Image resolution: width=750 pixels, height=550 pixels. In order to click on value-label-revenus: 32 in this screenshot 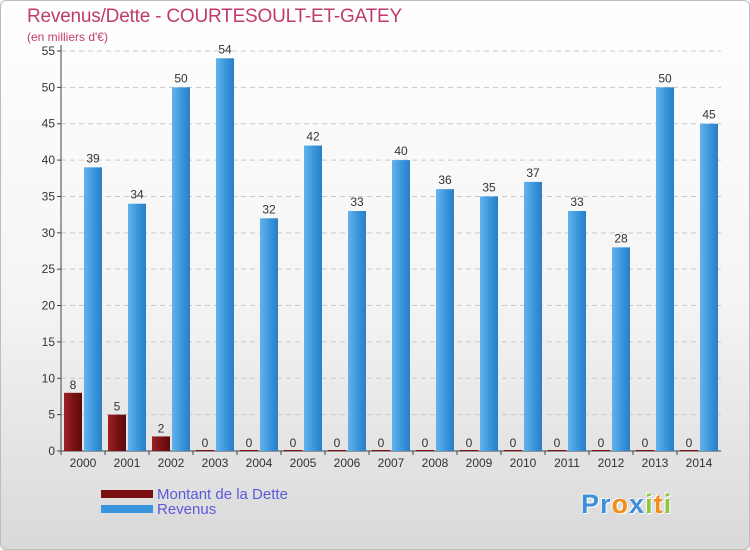, I will do `click(269, 209)`.